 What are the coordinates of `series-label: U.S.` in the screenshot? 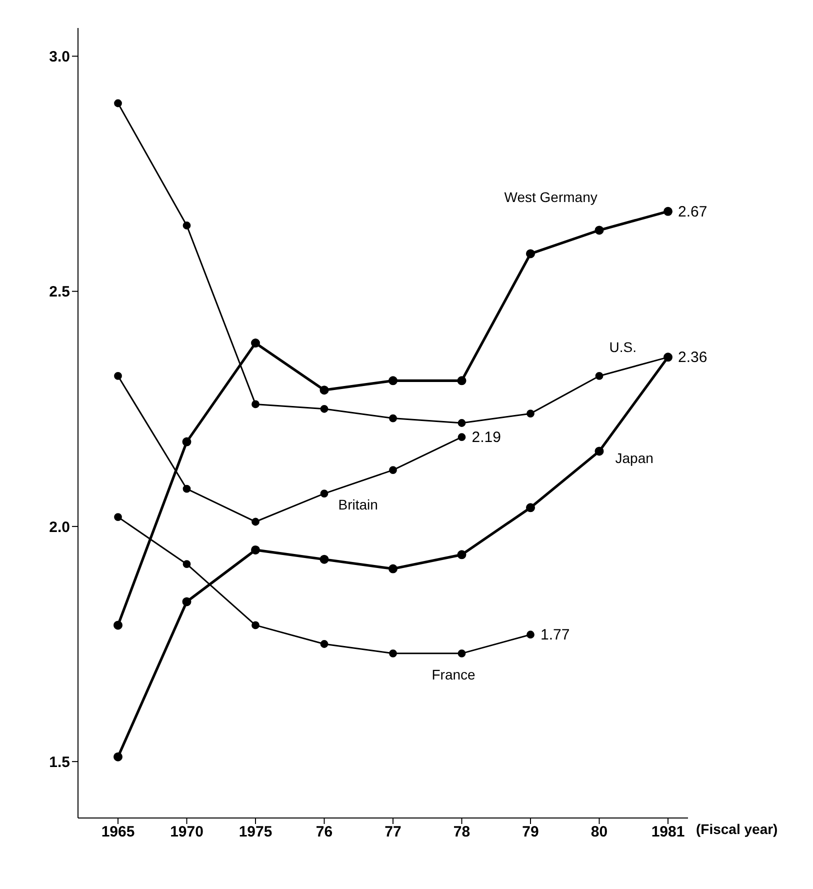 It's located at (622, 346).